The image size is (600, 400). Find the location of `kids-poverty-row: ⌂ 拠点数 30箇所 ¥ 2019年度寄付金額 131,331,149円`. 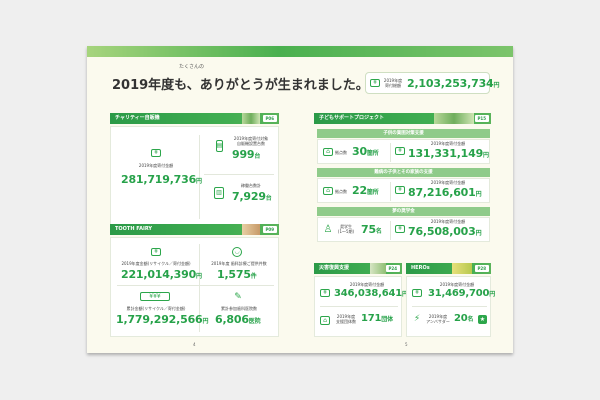

kids-poverty-row: ⌂ 拠点数 30箇所 ¥ 2019年度寄付金額 131,331,149円 is located at coordinates (403, 151).